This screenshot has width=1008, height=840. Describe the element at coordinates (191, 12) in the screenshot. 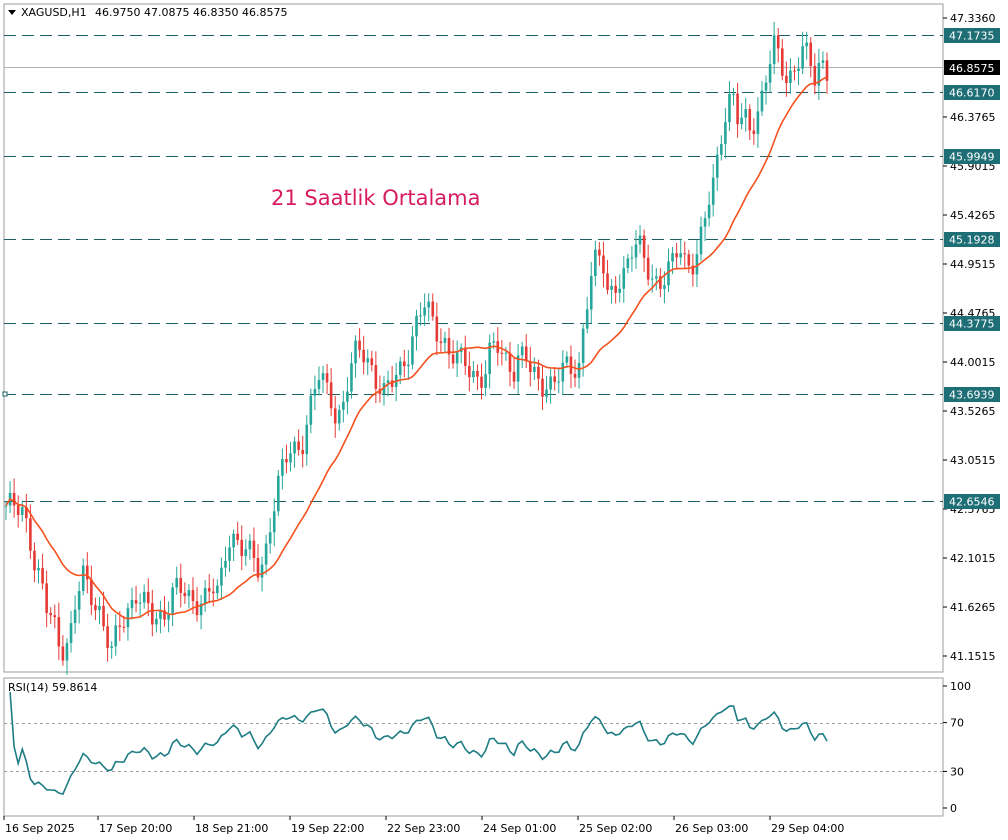

I see `ohlc-readout: 46.9750 47.0875 46.8350 46.8575` at that location.